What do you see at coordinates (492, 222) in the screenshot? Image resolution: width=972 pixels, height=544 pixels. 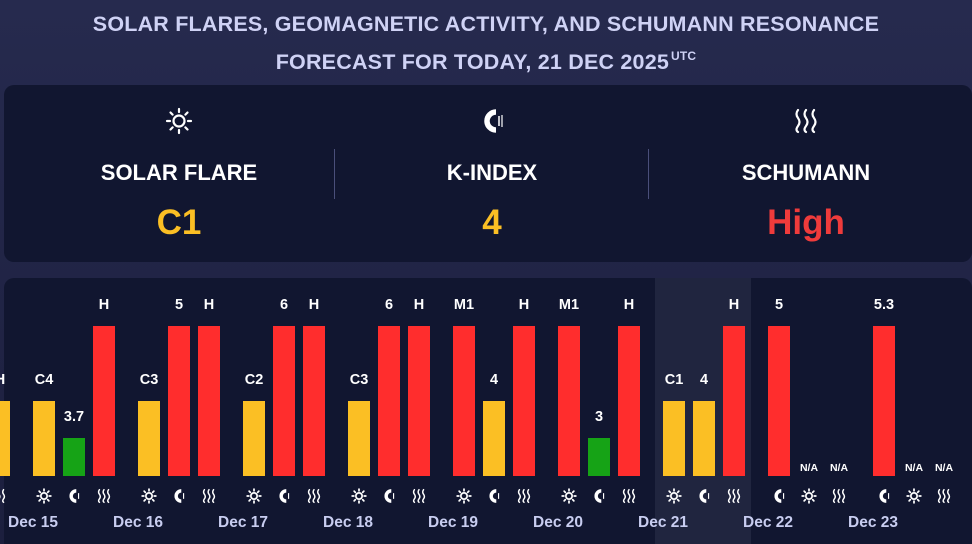 I see `k-index-value: 4` at bounding box center [492, 222].